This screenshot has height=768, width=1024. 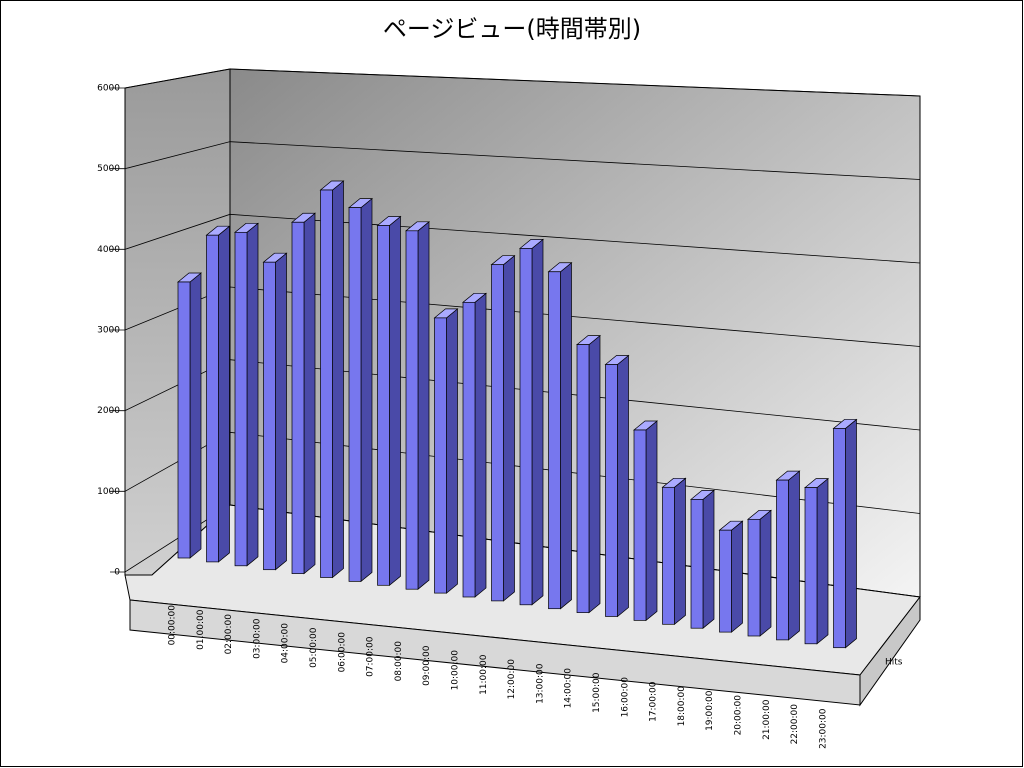 I want to click on x-tick-label: 23:00:00, so click(x=823, y=728).